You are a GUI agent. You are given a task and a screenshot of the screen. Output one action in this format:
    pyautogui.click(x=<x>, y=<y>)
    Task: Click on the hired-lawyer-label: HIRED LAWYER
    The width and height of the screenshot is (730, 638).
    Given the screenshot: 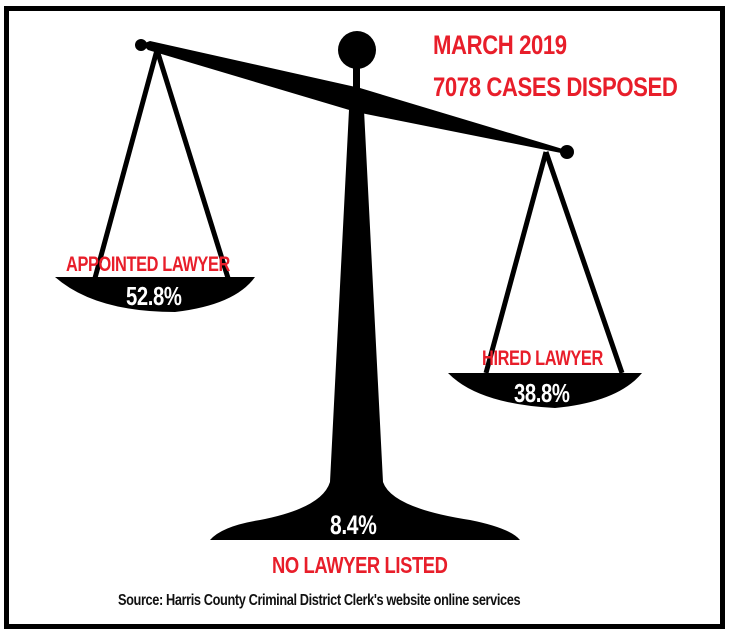 What is the action you would take?
    pyautogui.click(x=542, y=358)
    